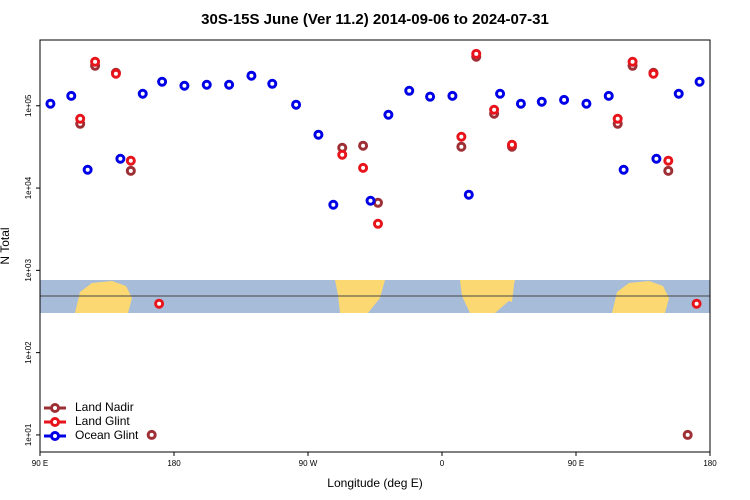 Image resolution: width=750 pixels, height=500 pixels. I want to click on y-axis-label: N Total, so click(6, 245).